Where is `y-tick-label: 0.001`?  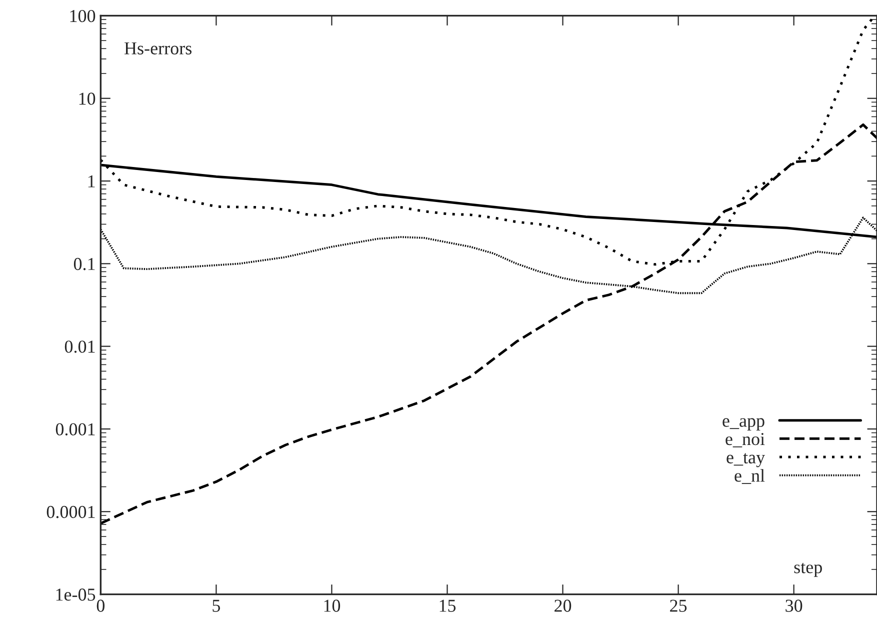
y-tick-label: 0.001 is located at coordinates (75, 429).